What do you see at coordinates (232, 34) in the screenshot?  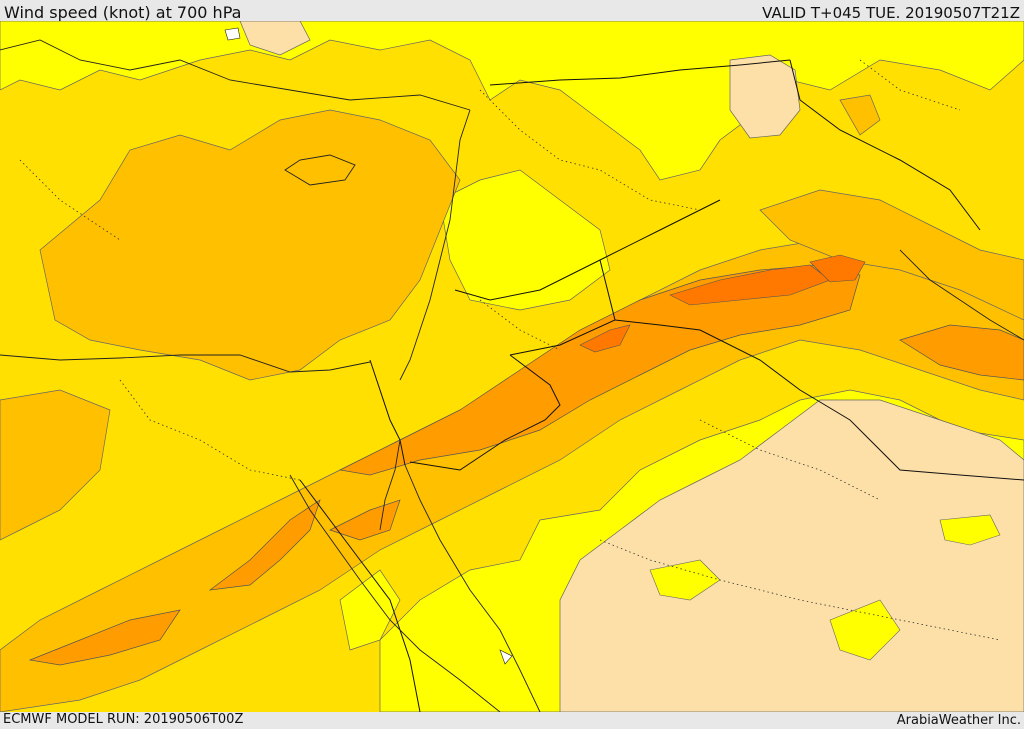 I see `lake-tuz` at bounding box center [232, 34].